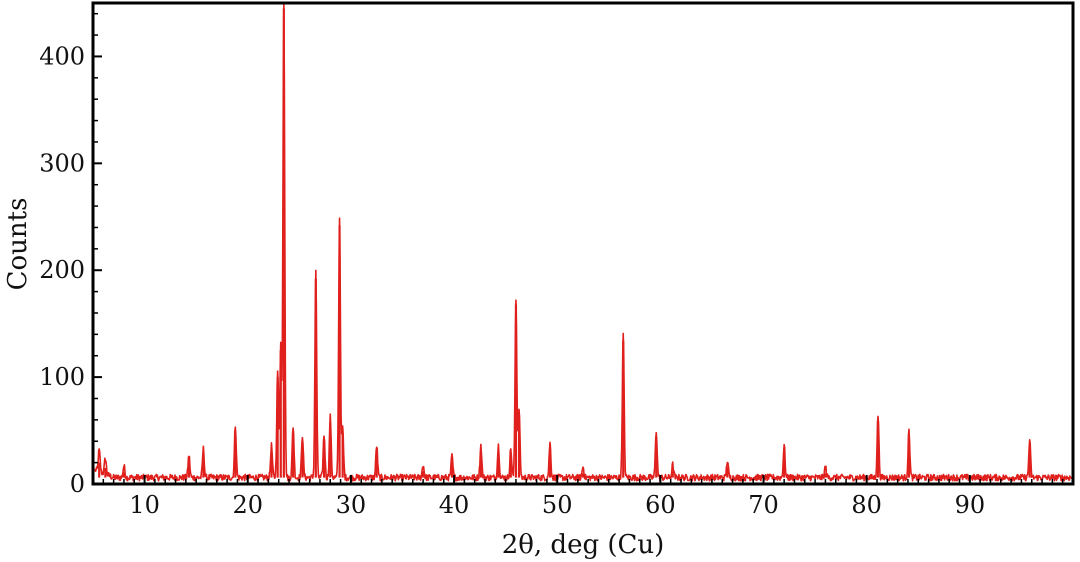 This screenshot has height=562, width=1080. Describe the element at coordinates (70, 255) in the screenshot. I see `y-axis: 0 100 200 300 400` at that location.